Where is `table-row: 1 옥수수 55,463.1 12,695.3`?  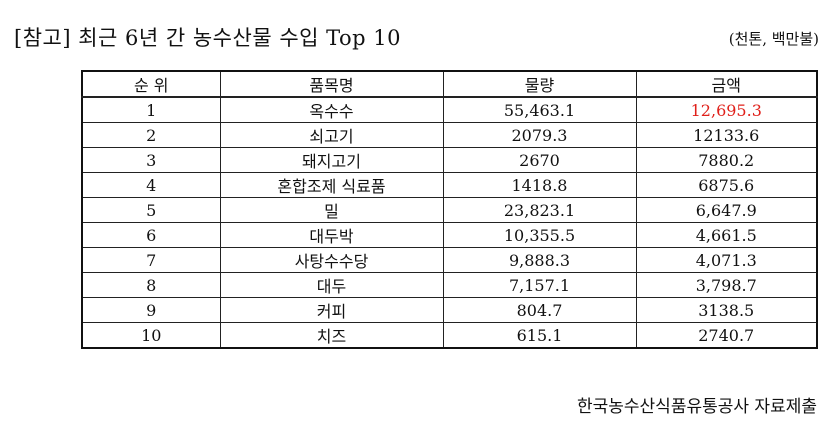
table-row: 1 옥수수 55,463.1 12,695.3 is located at coordinates (449, 109).